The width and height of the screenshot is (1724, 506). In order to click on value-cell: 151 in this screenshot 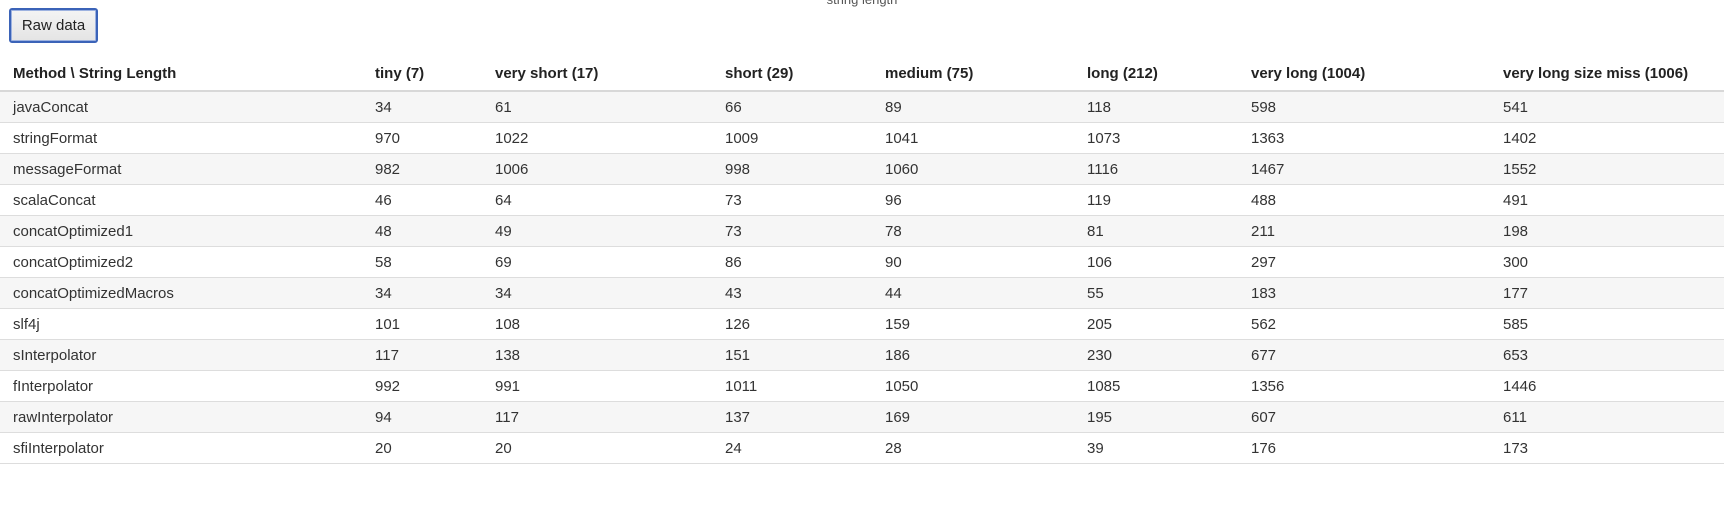, I will do `click(792, 355)`.